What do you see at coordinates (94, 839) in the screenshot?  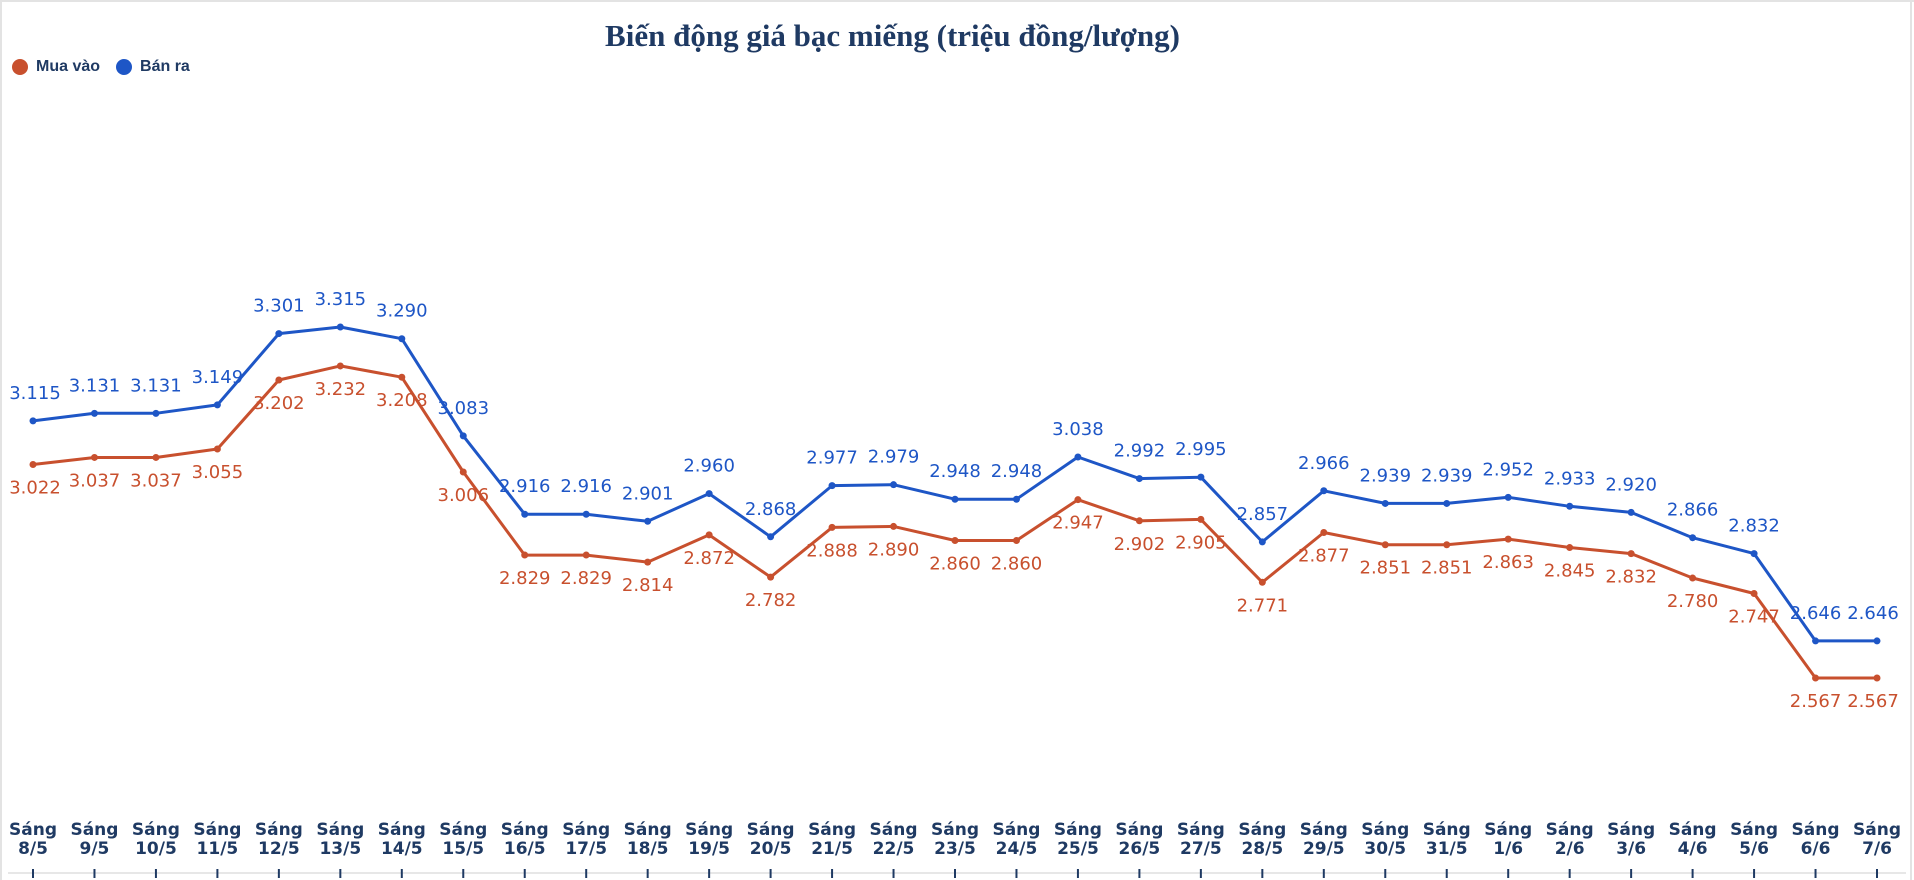 I see `x-tick-label: Sáng 9/5` at bounding box center [94, 839].